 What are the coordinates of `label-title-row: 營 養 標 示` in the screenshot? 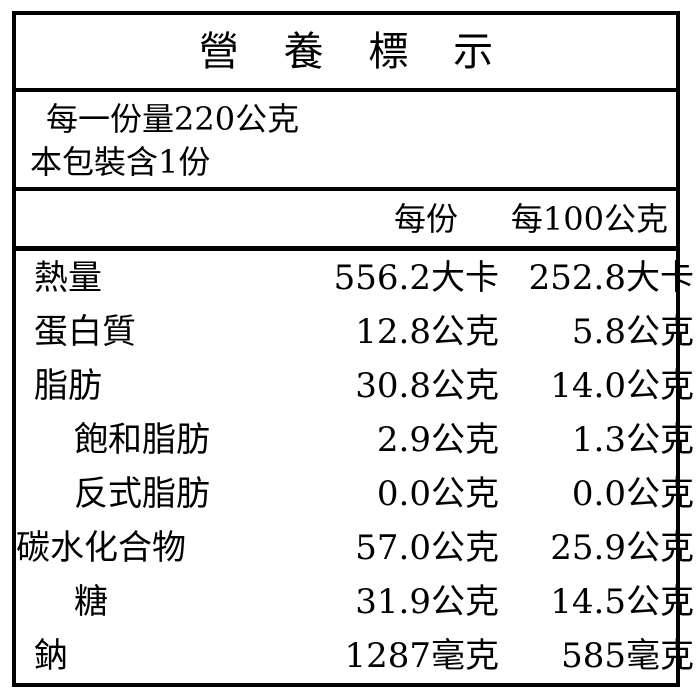 It's located at (346, 53).